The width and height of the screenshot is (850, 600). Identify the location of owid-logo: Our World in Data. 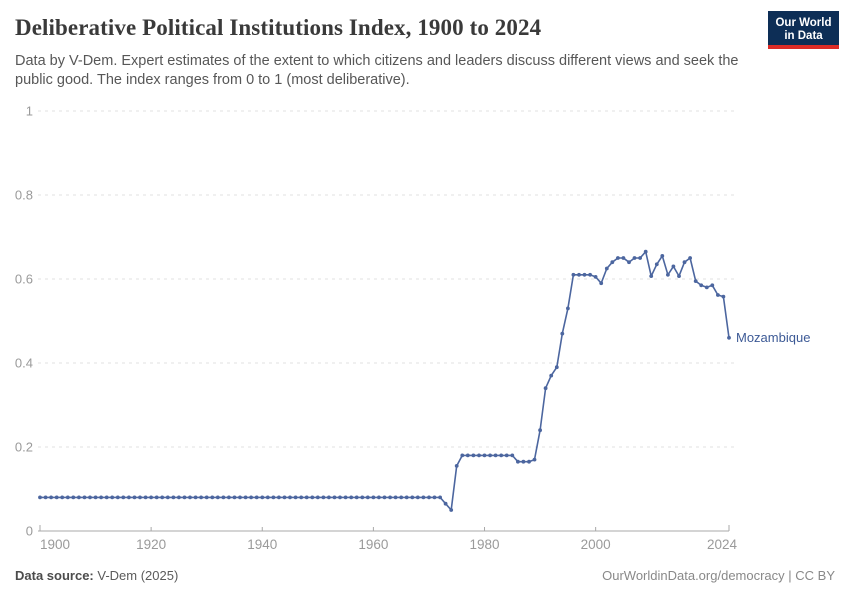
(803, 30).